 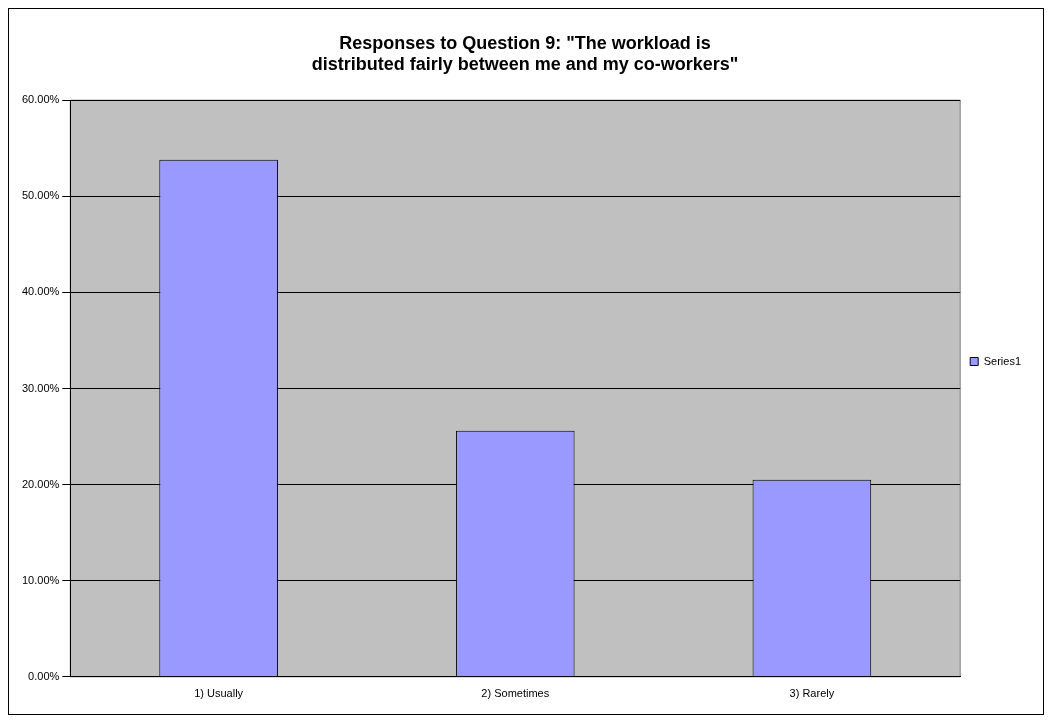 What do you see at coordinates (41, 387) in the screenshot?
I see `y-tick-label: 30.00%` at bounding box center [41, 387].